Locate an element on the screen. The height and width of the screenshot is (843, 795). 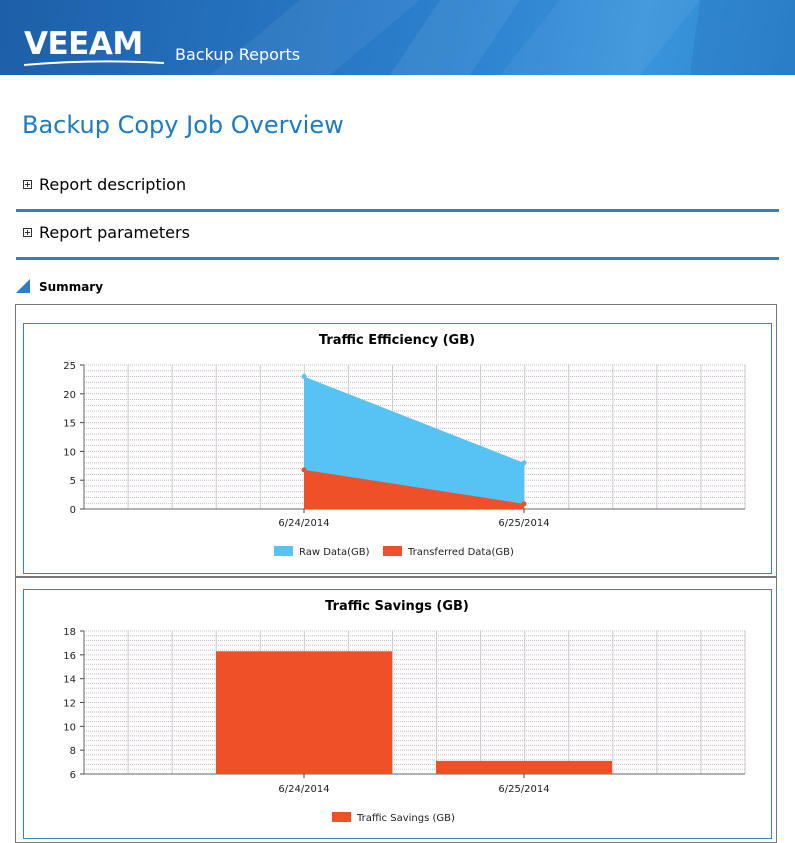
y-tick-label: 18 is located at coordinates (69, 632).